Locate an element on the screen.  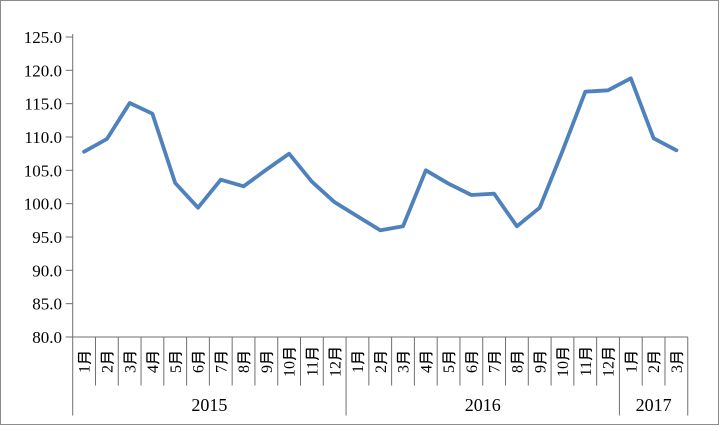
y-tick-label: 120.0 is located at coordinates (43, 70).